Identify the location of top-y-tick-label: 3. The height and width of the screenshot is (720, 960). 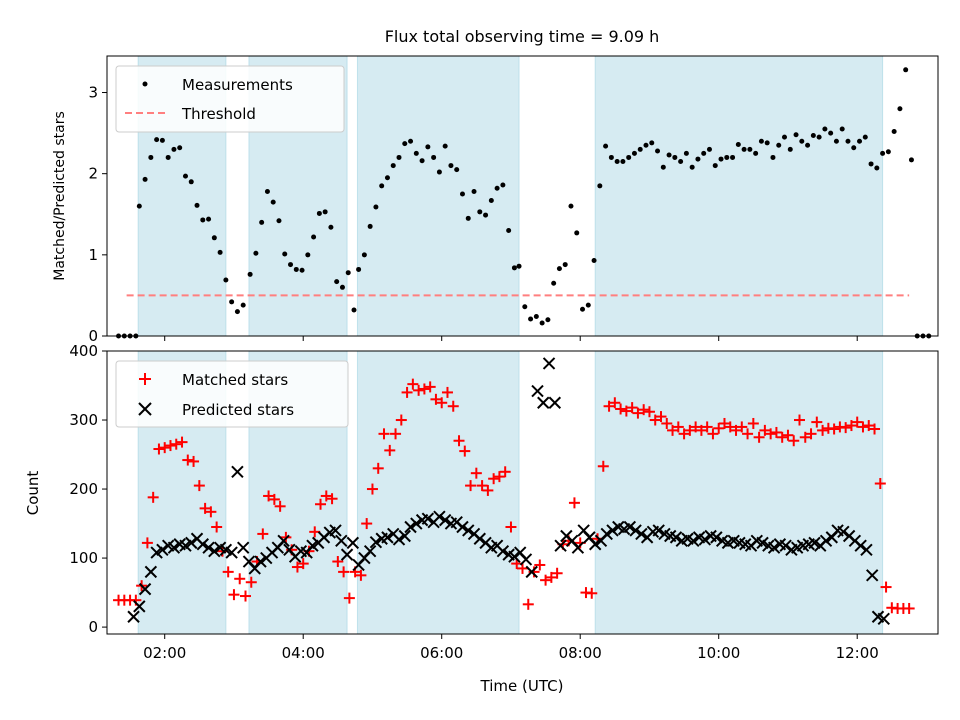
(93, 93).